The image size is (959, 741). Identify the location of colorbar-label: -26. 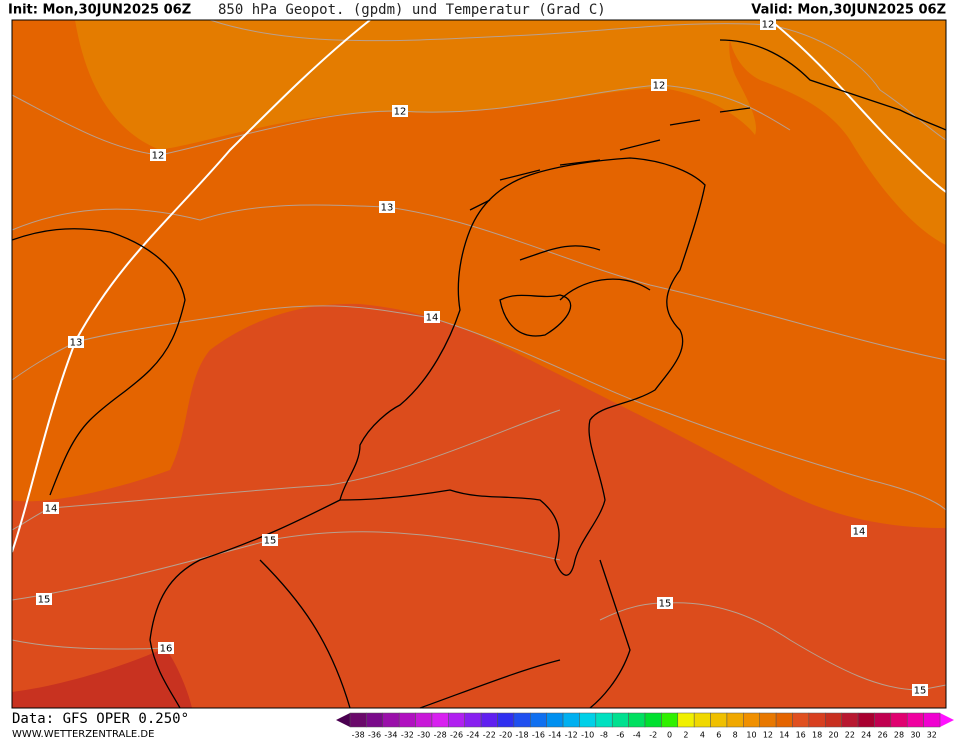
(456, 735).